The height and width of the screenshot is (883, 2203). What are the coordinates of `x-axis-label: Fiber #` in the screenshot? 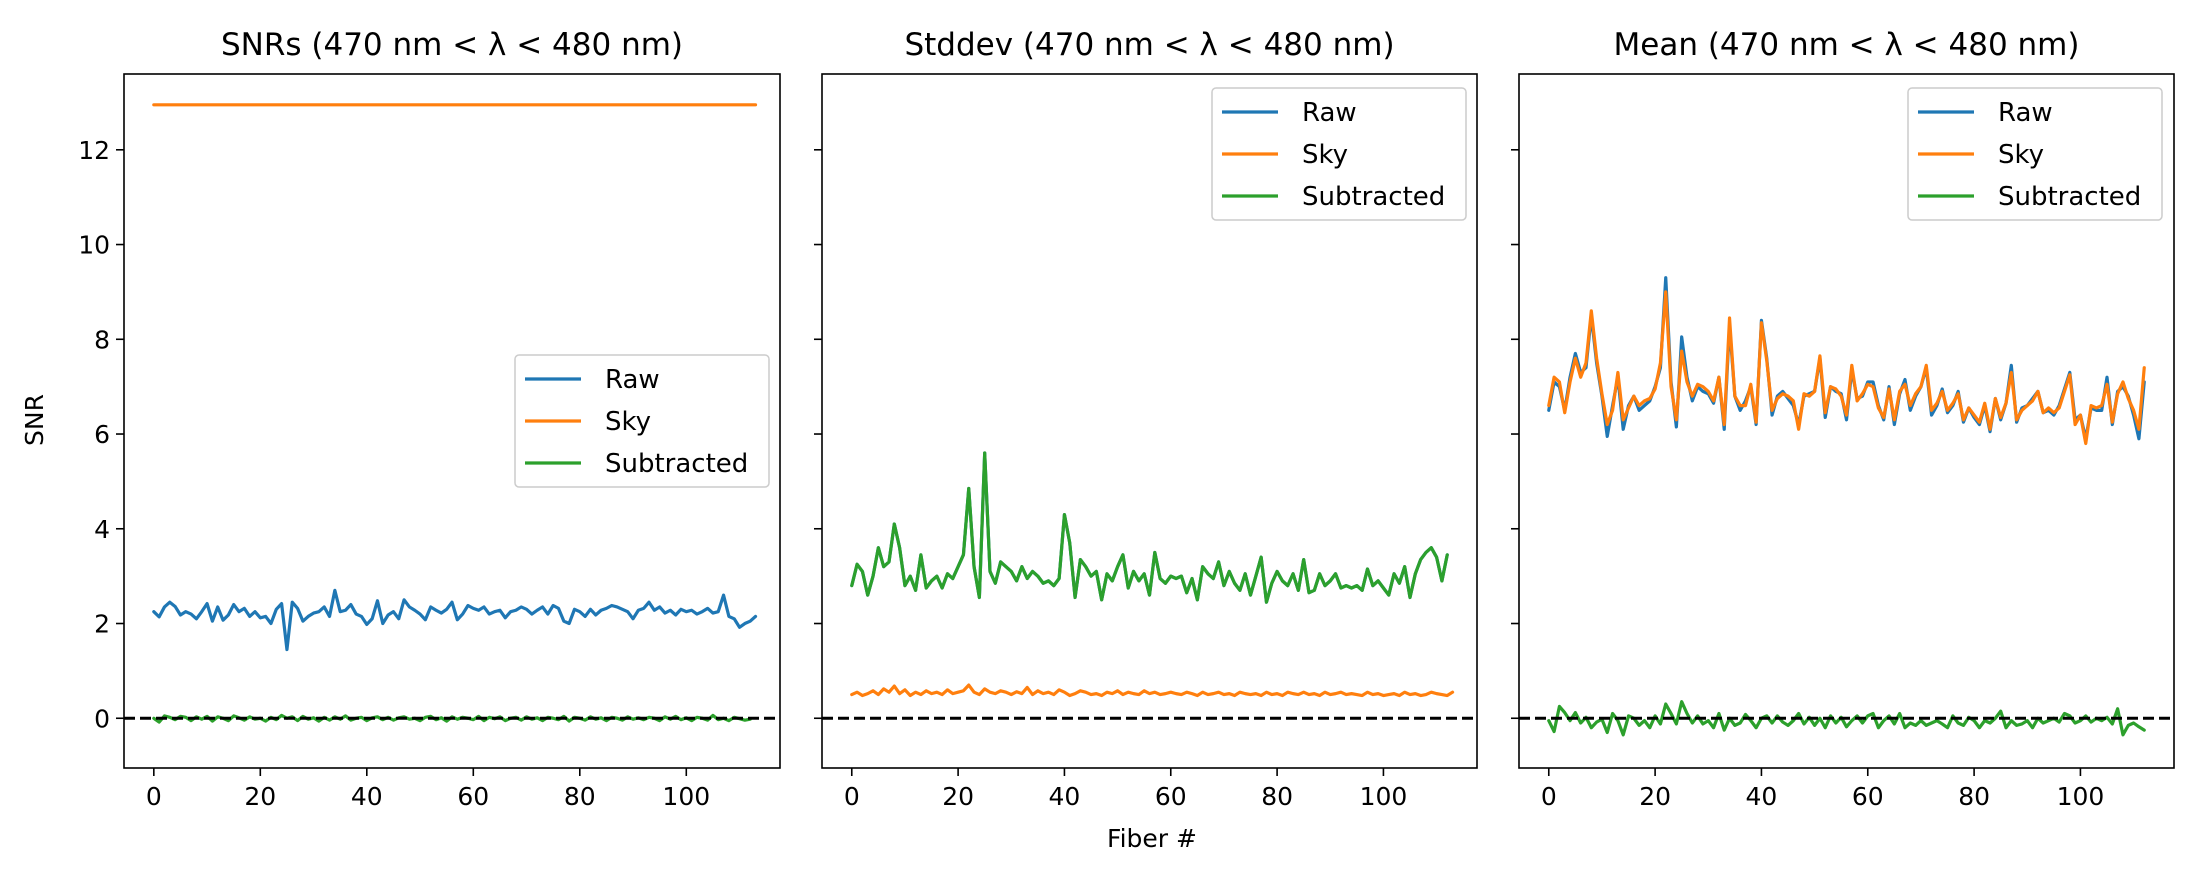 It's located at (1152, 838).